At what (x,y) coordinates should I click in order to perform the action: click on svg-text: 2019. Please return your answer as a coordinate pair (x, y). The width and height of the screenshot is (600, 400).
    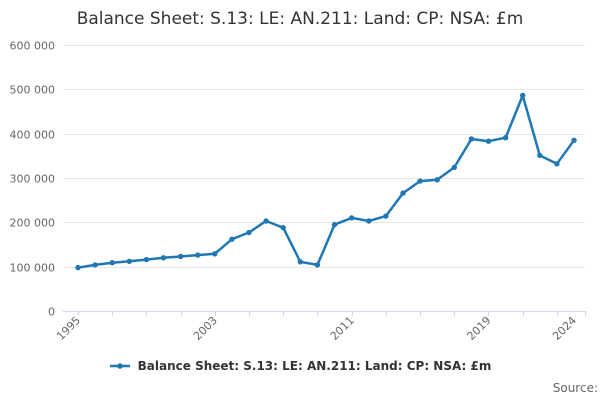
    Looking at the image, I should click on (479, 328).